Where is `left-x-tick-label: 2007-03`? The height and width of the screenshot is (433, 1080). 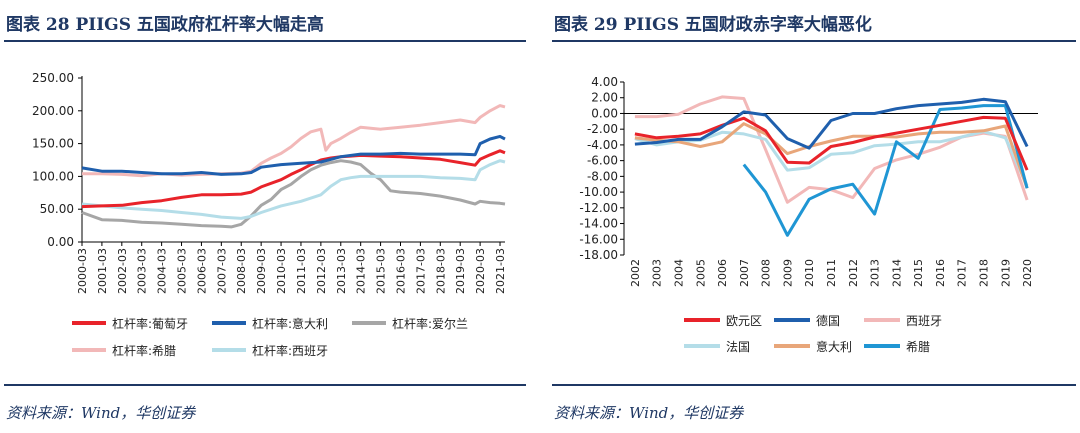 left-x-tick-label: 2007-03 is located at coordinates (221, 271).